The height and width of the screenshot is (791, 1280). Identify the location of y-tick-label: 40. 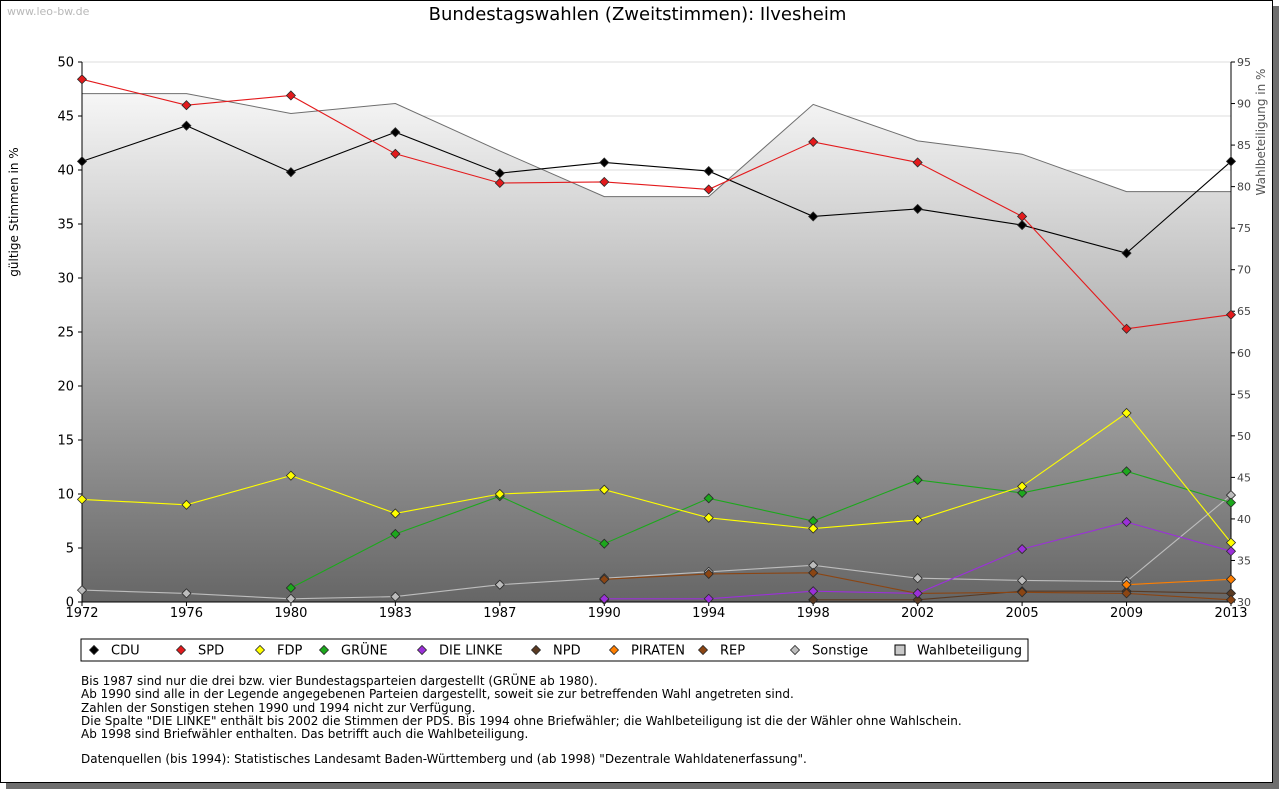
(65, 171).